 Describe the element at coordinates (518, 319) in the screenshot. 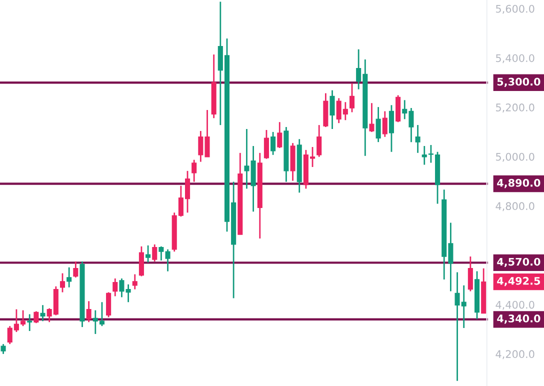

I see `ref-line-label: 4,340.0` at that location.